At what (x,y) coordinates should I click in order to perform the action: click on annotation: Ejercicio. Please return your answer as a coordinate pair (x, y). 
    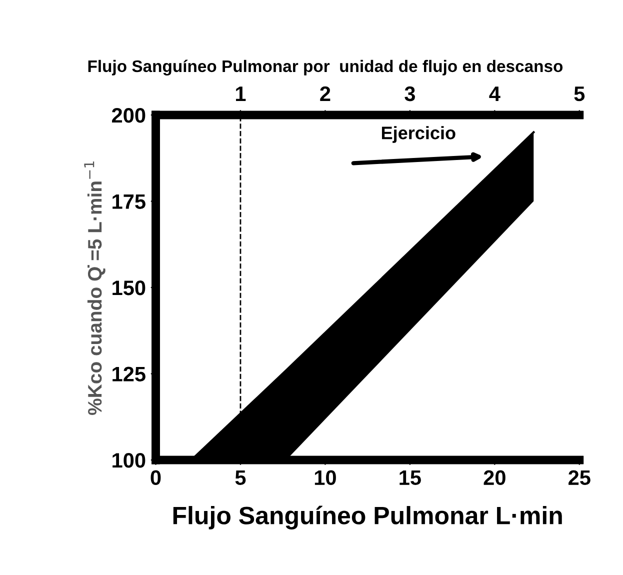
    Looking at the image, I should click on (419, 134).